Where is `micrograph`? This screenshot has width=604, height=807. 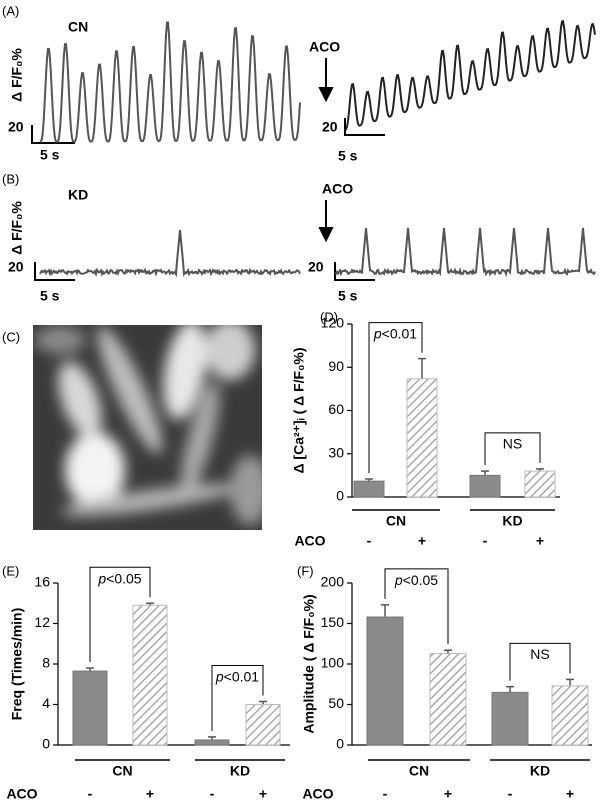 micrograph is located at coordinates (147, 427).